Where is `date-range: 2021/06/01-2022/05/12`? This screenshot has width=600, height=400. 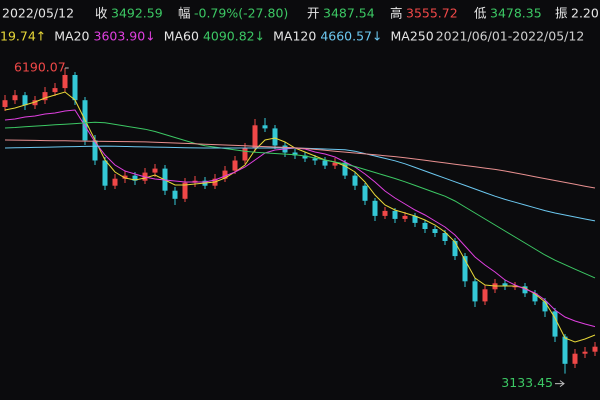 date-range: 2021/06/01-2022/05/12 is located at coordinates (510, 36).